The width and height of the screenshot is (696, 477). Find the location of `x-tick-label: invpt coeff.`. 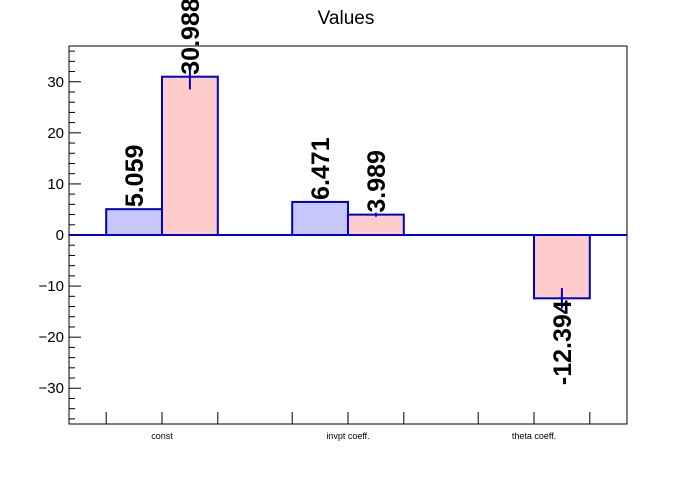

x-tick-label: invpt coeff. is located at coordinates (347, 436).